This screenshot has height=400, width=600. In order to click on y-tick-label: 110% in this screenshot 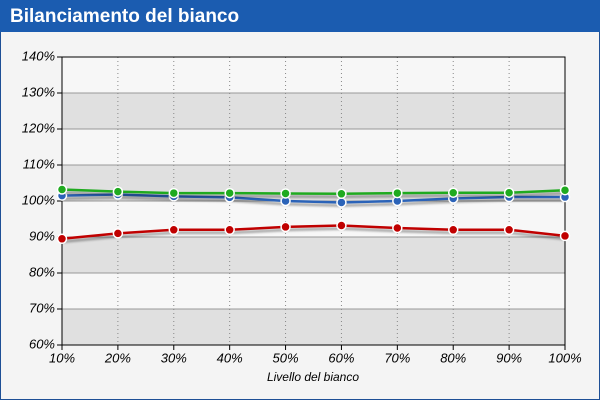, I will do `click(39, 163)`.